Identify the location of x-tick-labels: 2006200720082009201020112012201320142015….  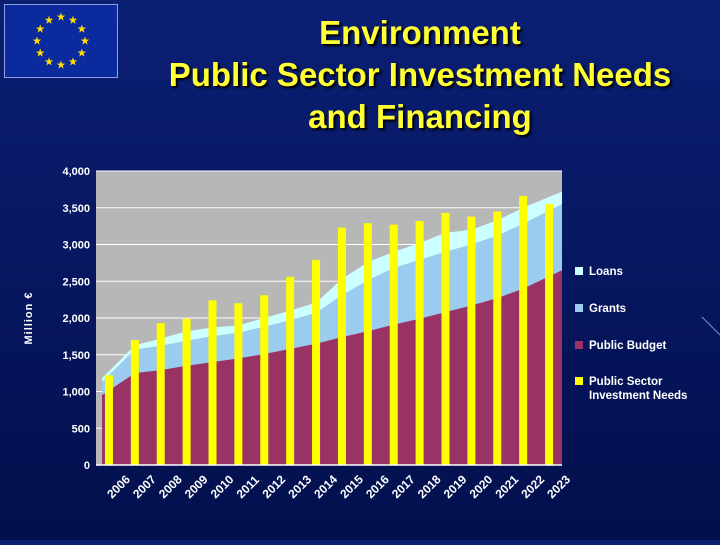
(338, 486).